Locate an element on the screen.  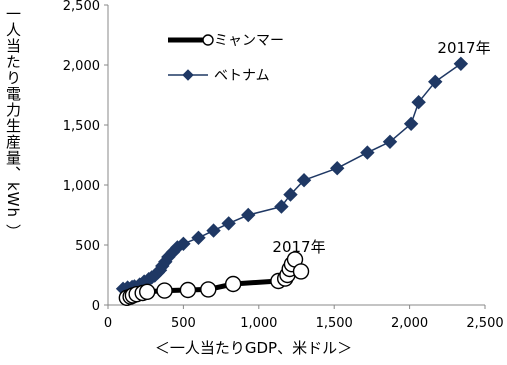
annotation-vietnam-2017: 2017年 is located at coordinates (463, 48).